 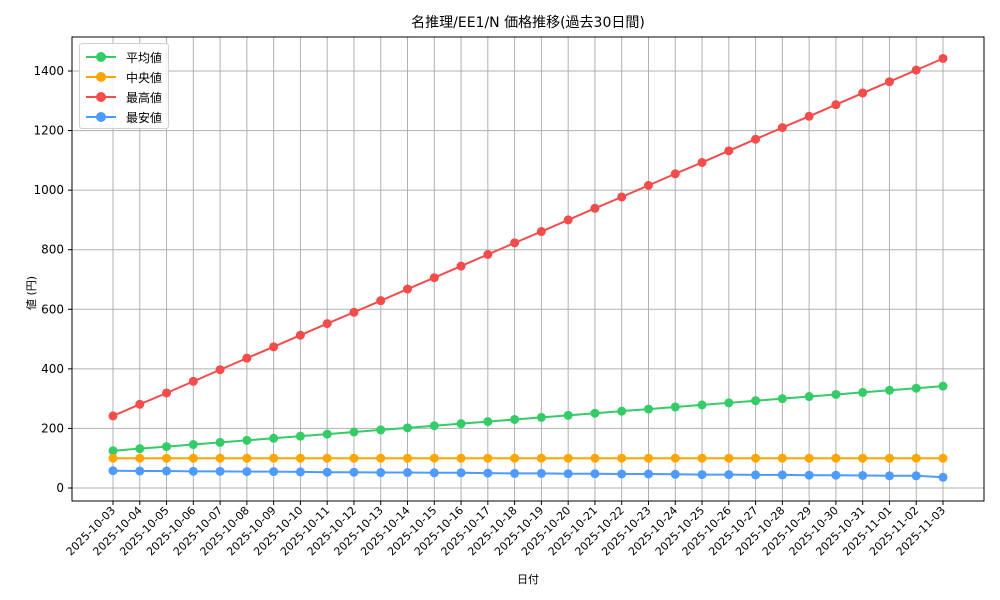 What do you see at coordinates (124, 86) in the screenshot?
I see `legend: 平均値 中央値 最高値 最安値` at bounding box center [124, 86].